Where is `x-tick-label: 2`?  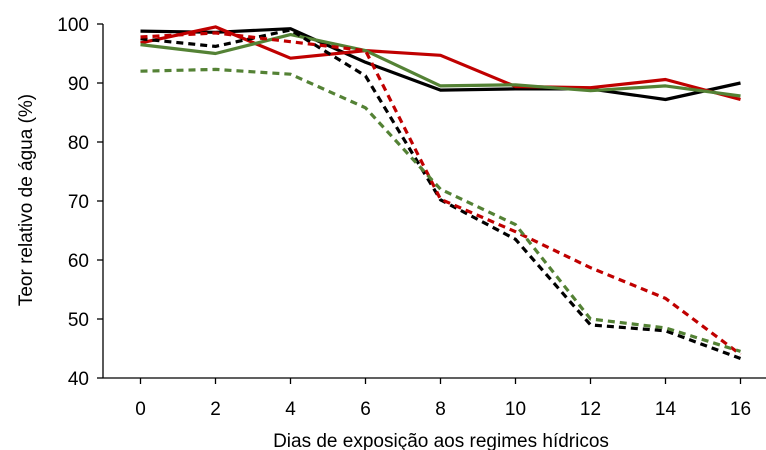
x-tick-label: 2 is located at coordinates (215, 409).